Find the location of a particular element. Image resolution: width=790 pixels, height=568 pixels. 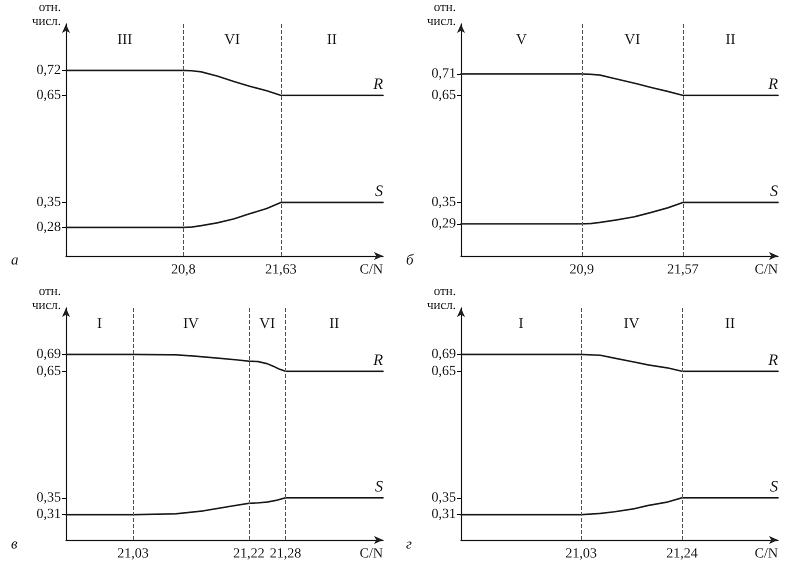

y-tick-label: 0,29 is located at coordinates (444, 224).